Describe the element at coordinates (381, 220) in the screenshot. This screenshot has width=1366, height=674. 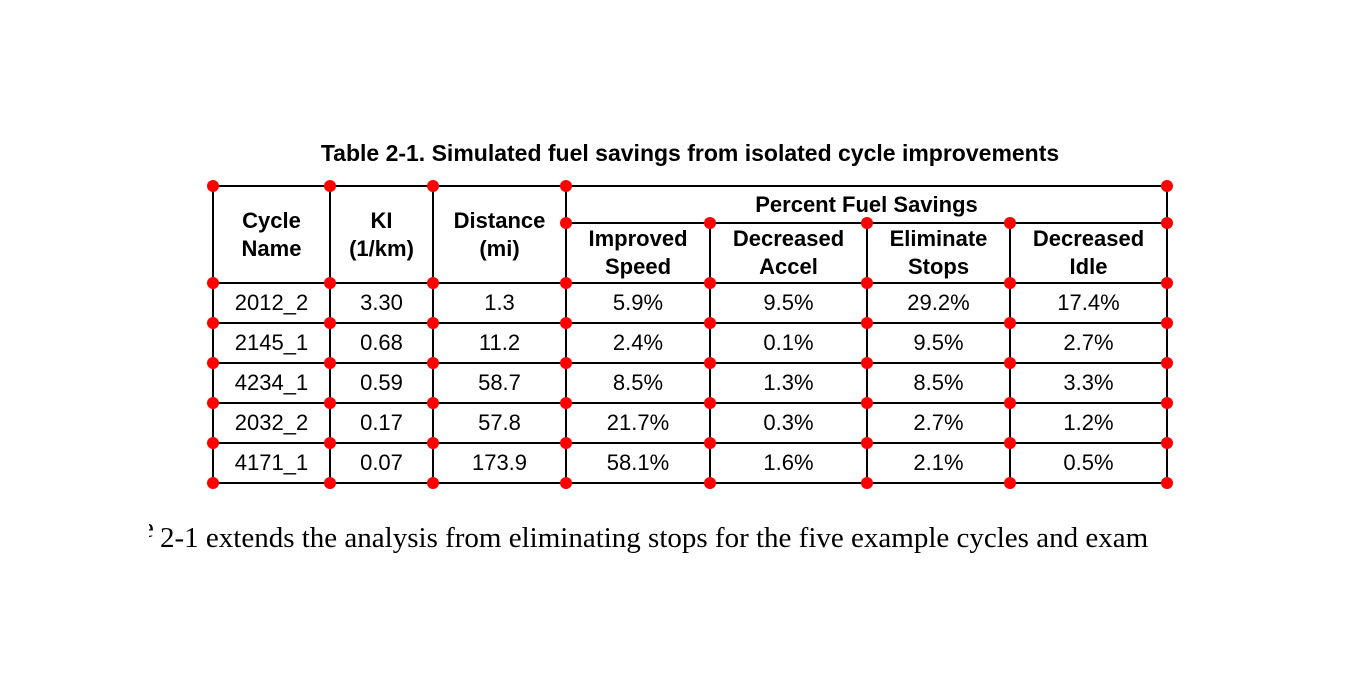
I see `header-line: KI` at that location.